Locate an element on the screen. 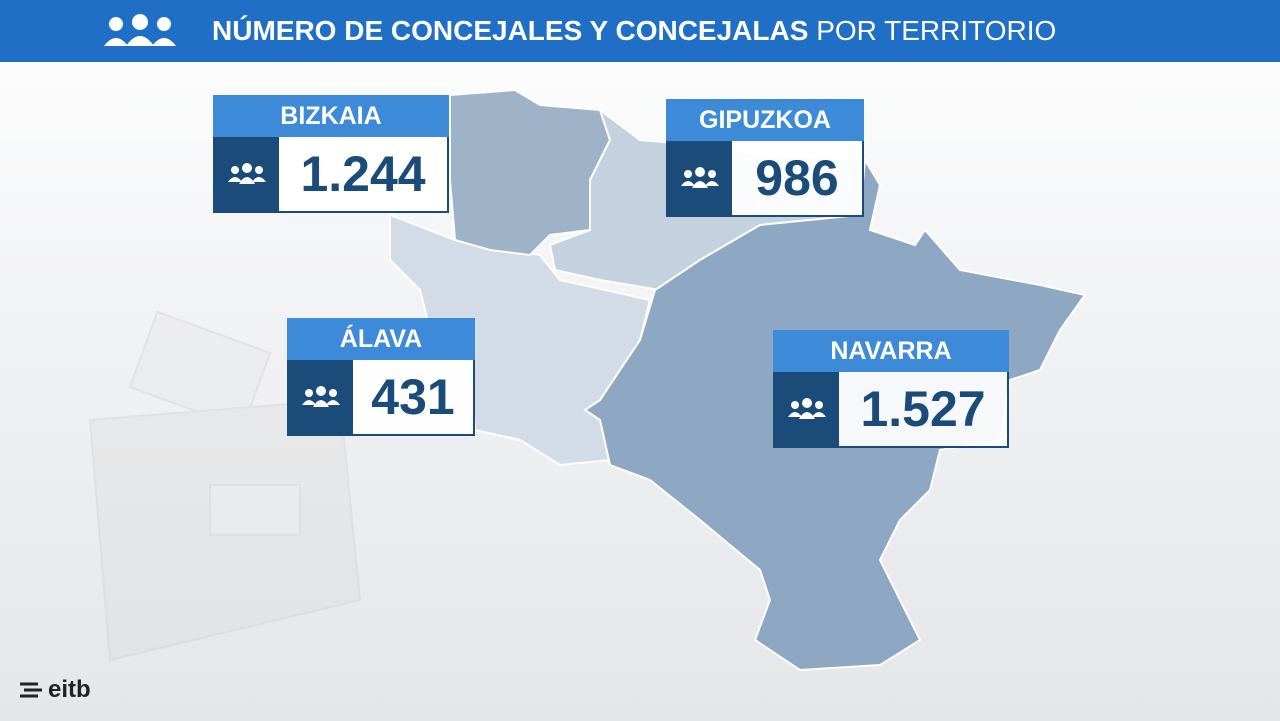  logo-mark is located at coordinates (31, 690).